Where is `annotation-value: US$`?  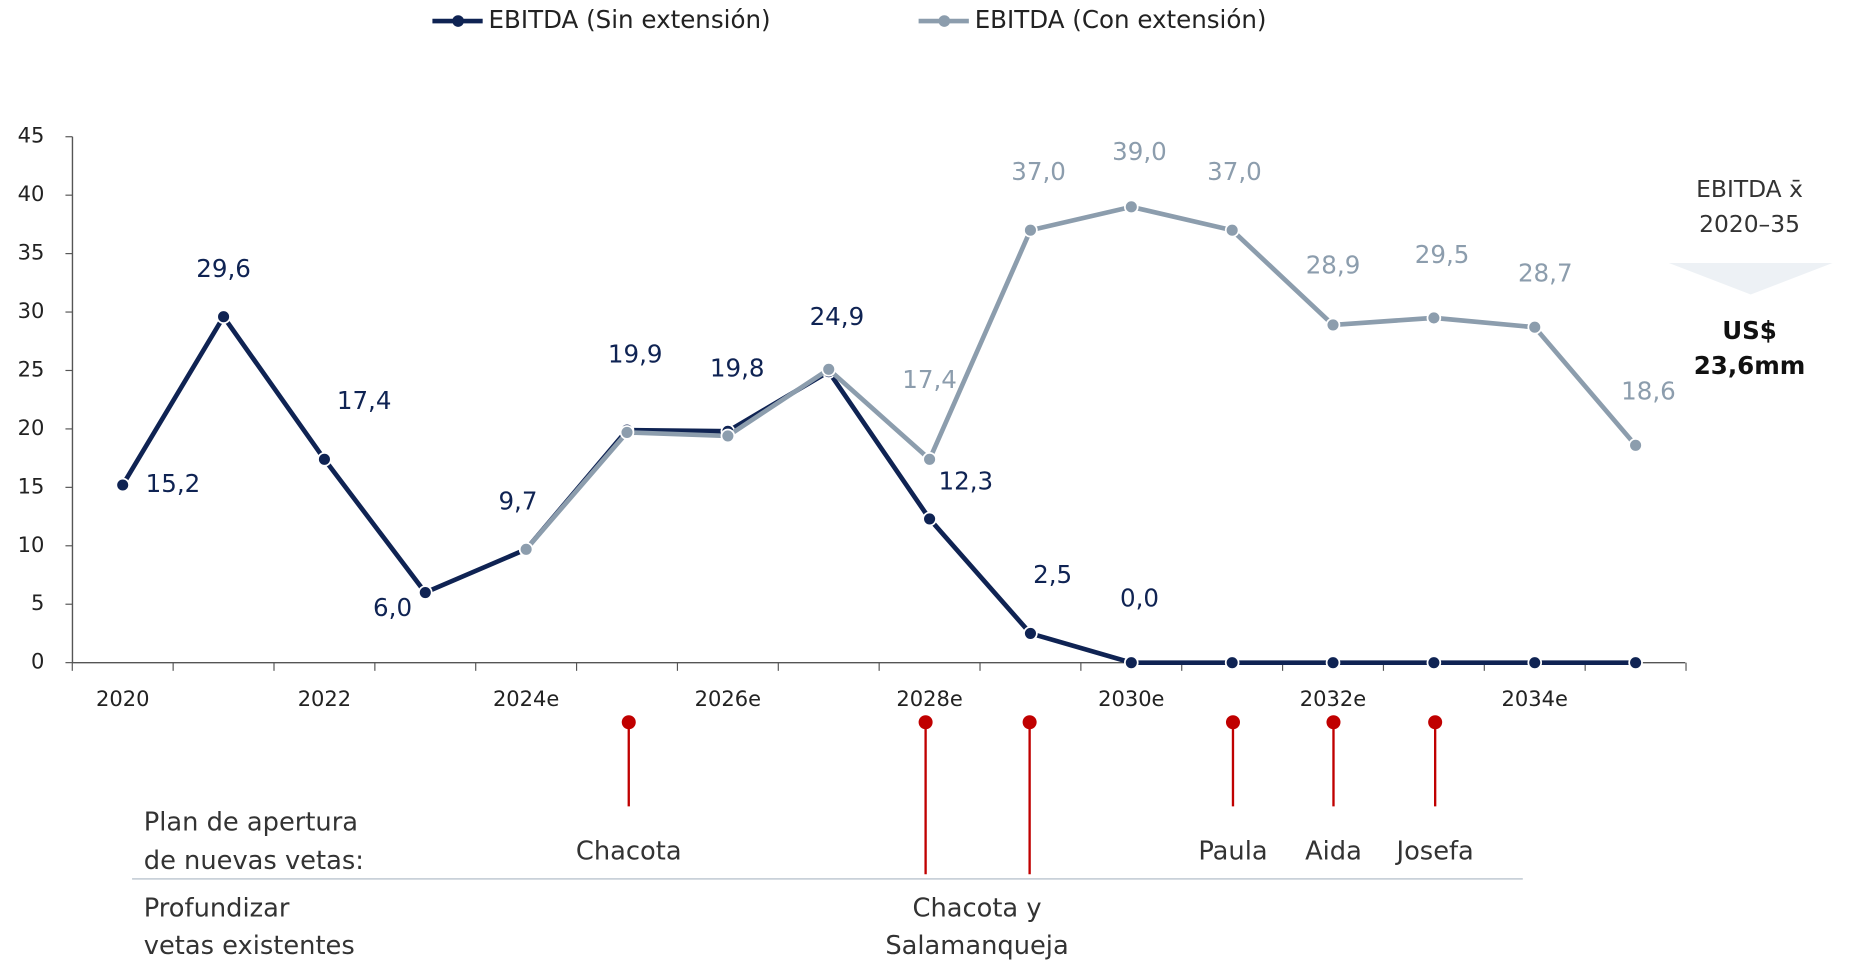
annotation-value: US$ is located at coordinates (1749, 330).